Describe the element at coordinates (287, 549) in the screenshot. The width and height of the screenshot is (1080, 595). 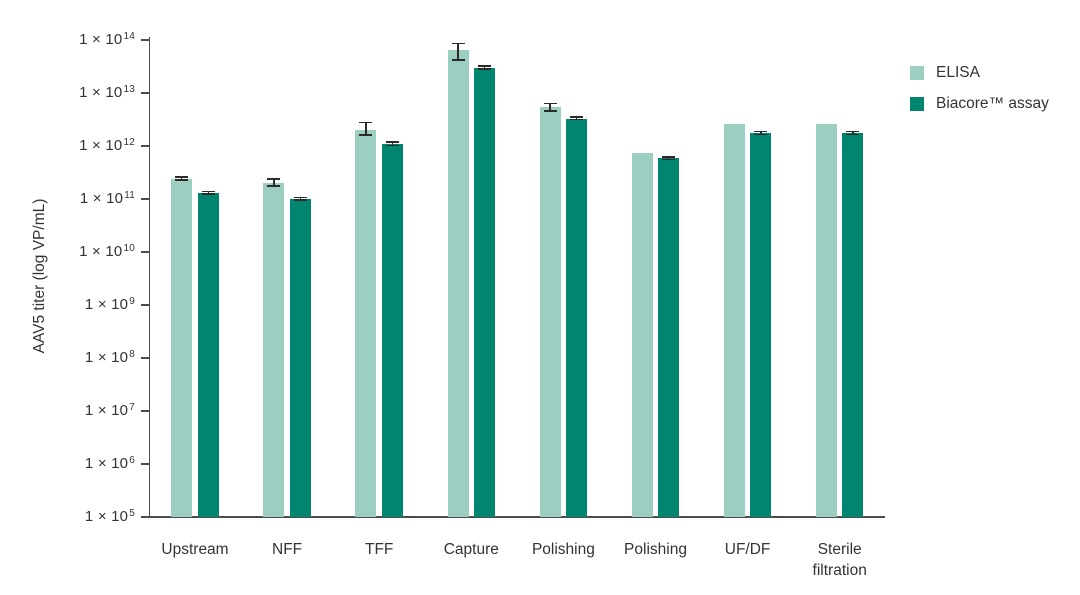
I see `x-axis-label-nff-1: NFF` at that location.